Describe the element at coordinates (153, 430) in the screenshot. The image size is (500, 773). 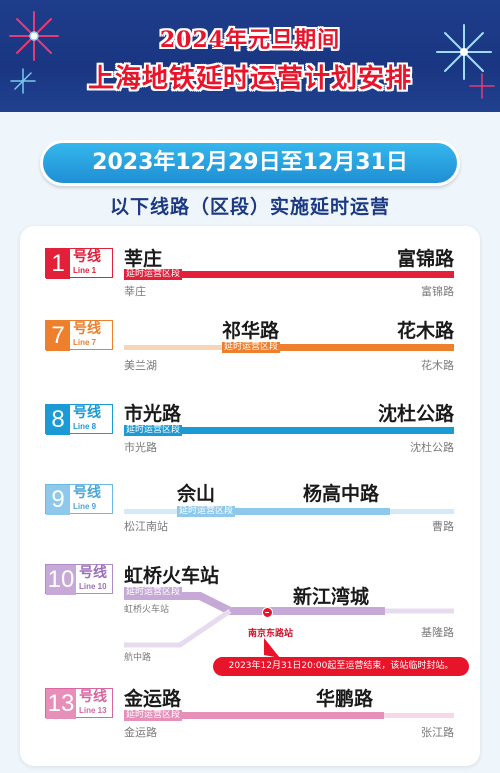
I see `line8-extended-tag: 延时运营区段` at that location.